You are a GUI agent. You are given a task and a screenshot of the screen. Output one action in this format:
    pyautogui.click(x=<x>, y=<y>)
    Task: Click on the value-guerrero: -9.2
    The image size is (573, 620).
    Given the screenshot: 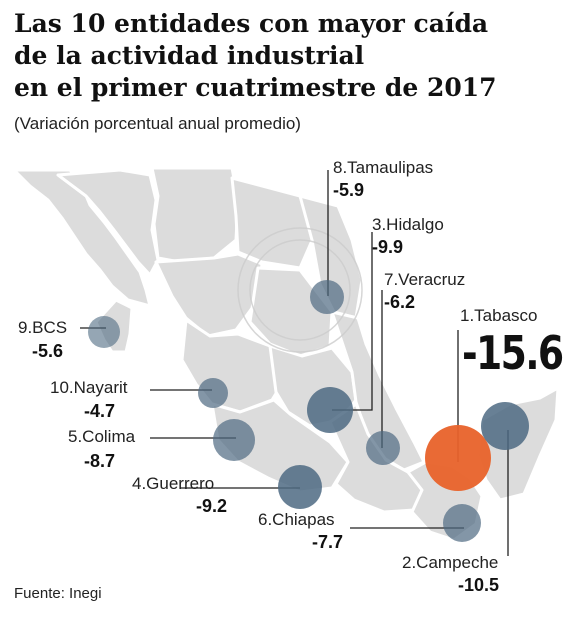 What is the action you would take?
    pyautogui.click(x=212, y=506)
    